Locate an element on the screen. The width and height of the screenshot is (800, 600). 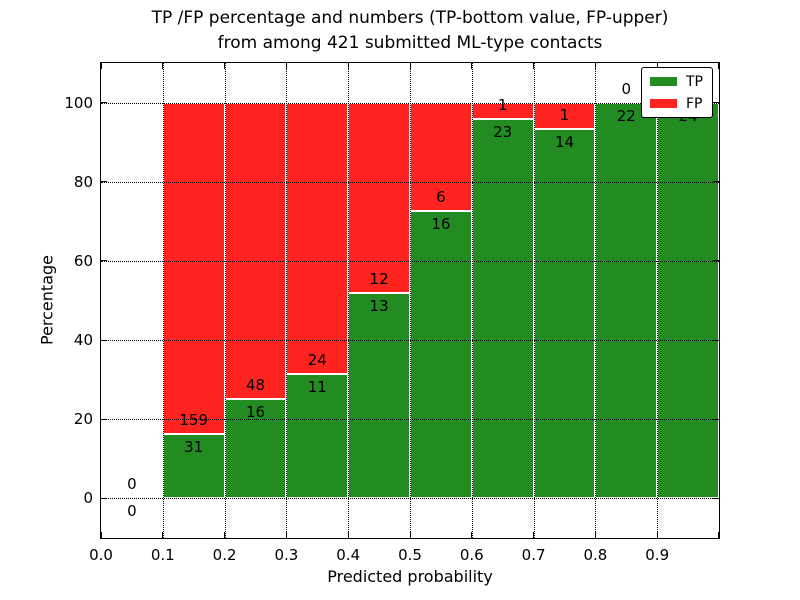
x-tick-label: 0.0 is located at coordinates (101, 555).